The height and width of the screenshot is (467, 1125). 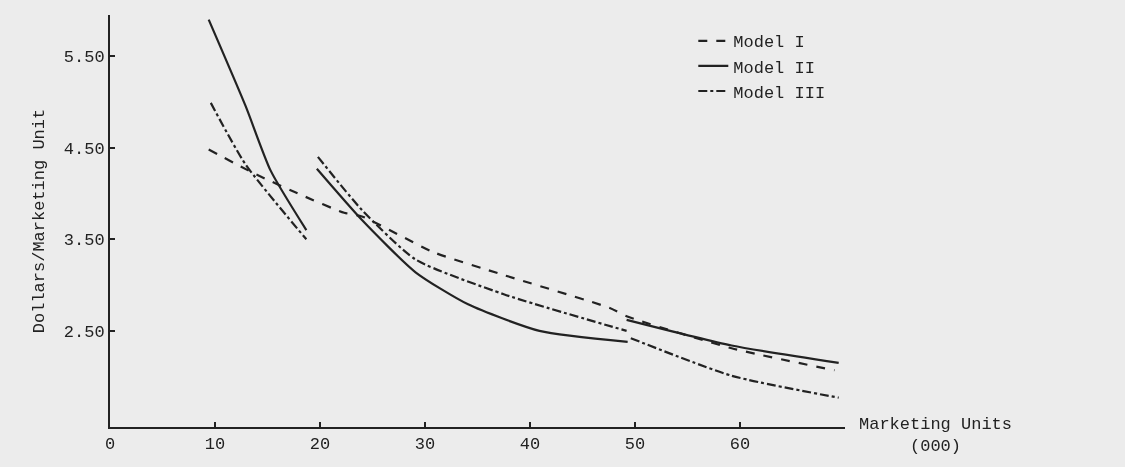 I want to click on y-tick-label: 4.50, so click(x=84, y=149).